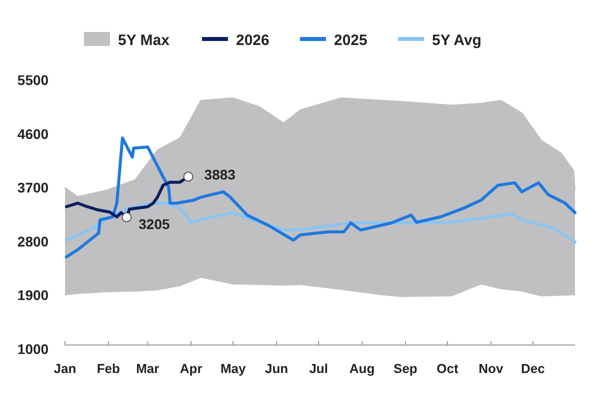 The width and height of the screenshot is (600, 398). I want to click on x-tick-label: Jul, so click(318, 368).